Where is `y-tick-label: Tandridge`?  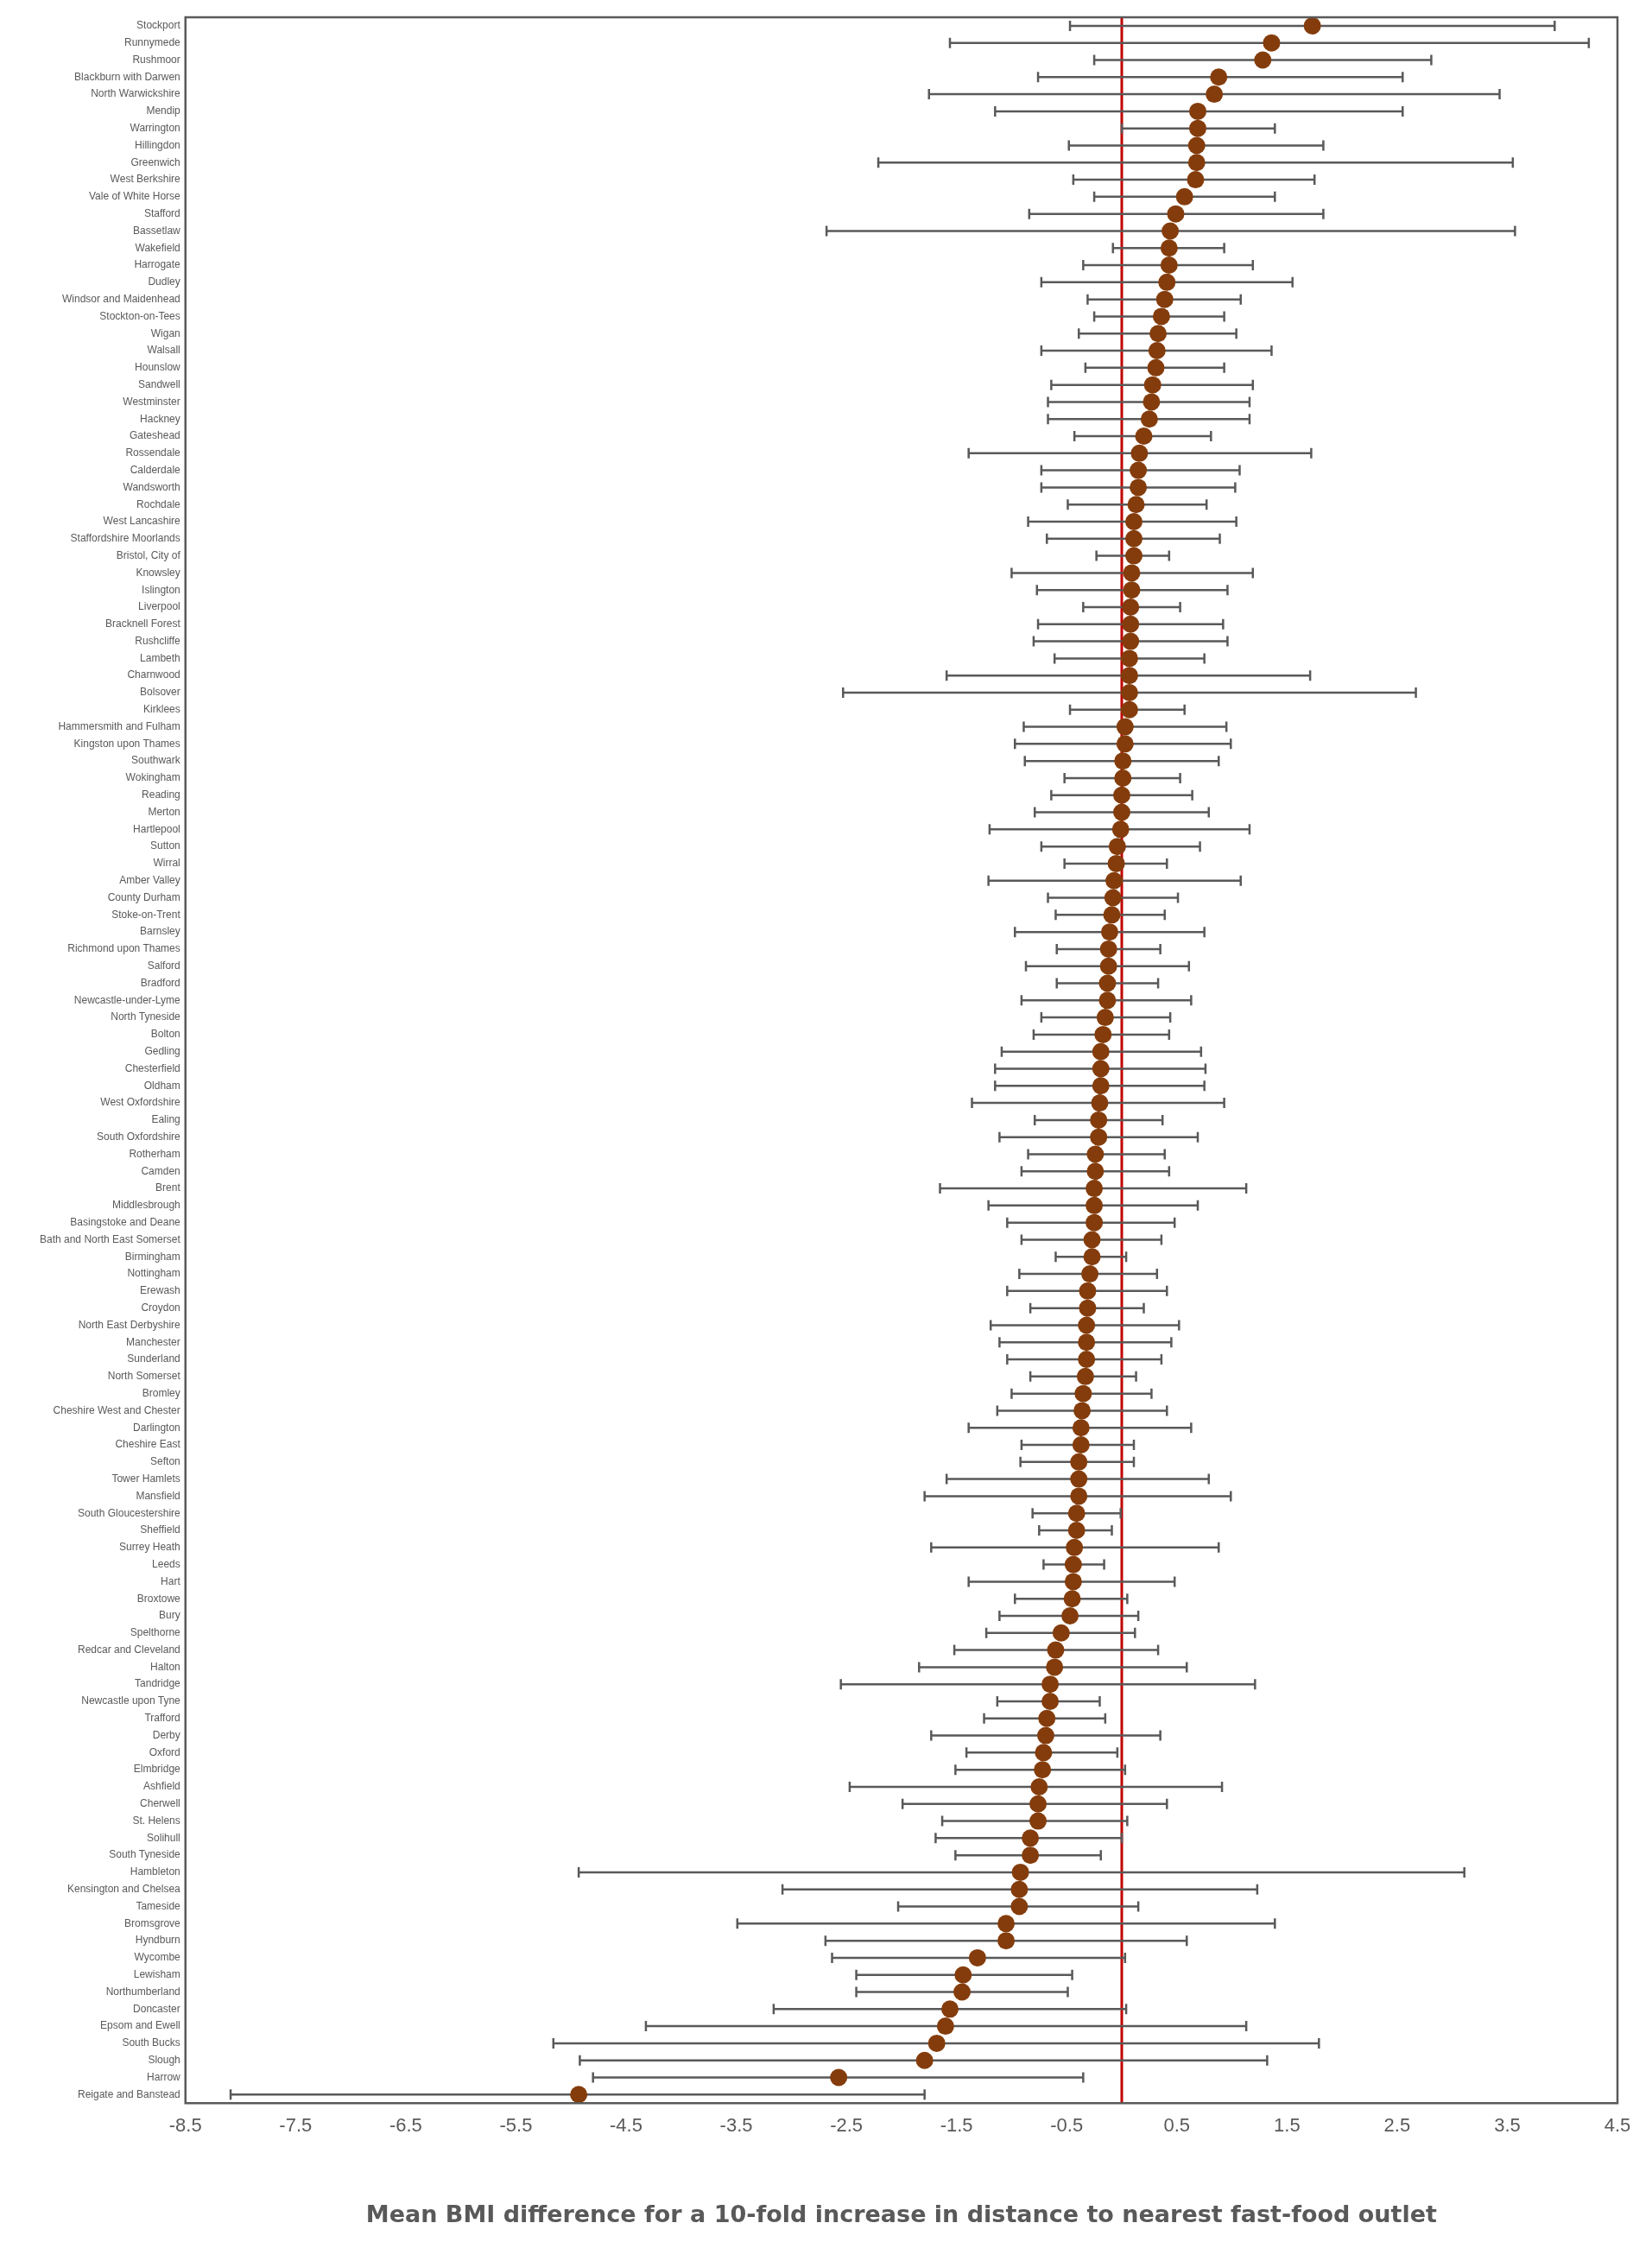
y-tick-label: Tandridge is located at coordinates (158, 1684).